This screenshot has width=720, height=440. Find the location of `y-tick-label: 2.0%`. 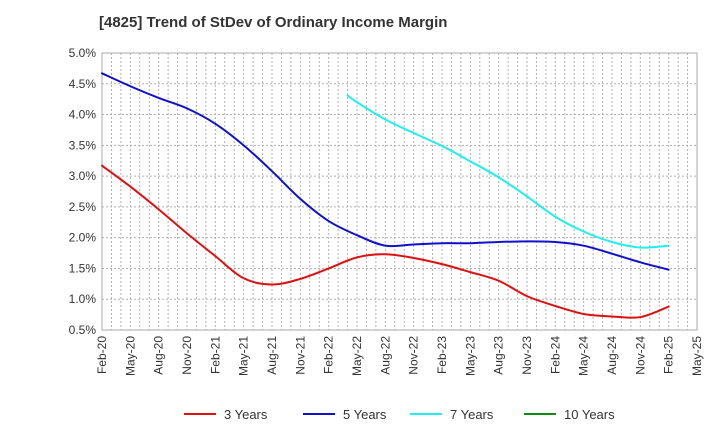

y-tick-label: 2.0% is located at coordinates (83, 238).